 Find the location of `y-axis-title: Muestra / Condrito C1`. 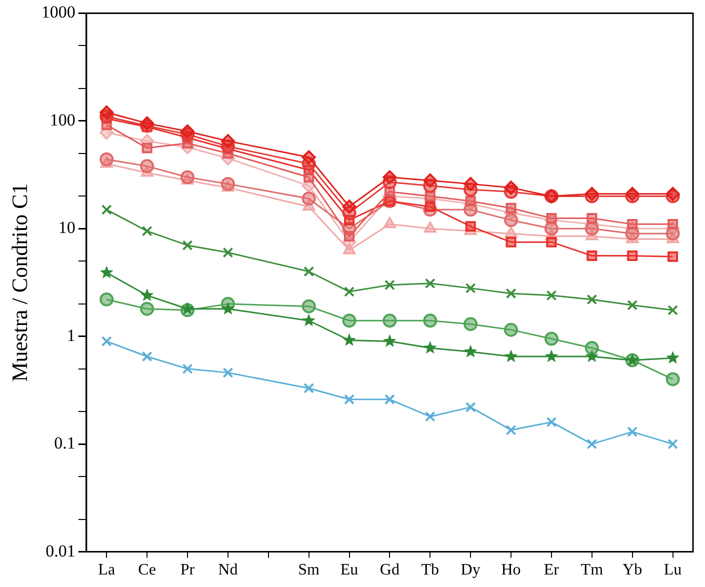

y-axis-title: Muestra / Condrito C1 is located at coordinates (19, 282).